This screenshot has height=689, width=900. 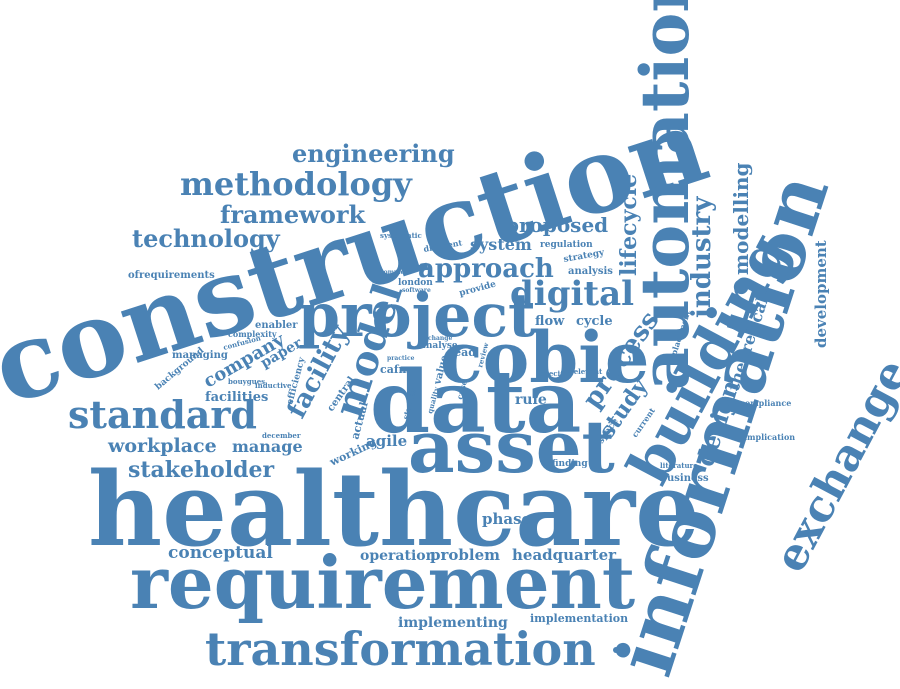 I want to click on word-manage: manage, so click(x=267, y=446).